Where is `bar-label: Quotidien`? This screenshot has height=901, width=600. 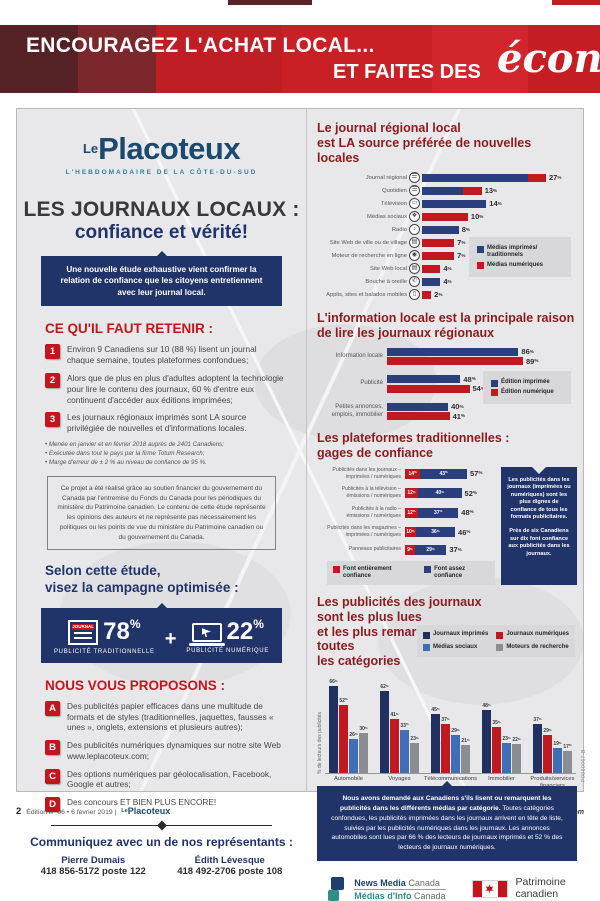
bar-label: Quotidien is located at coordinates (394, 190).